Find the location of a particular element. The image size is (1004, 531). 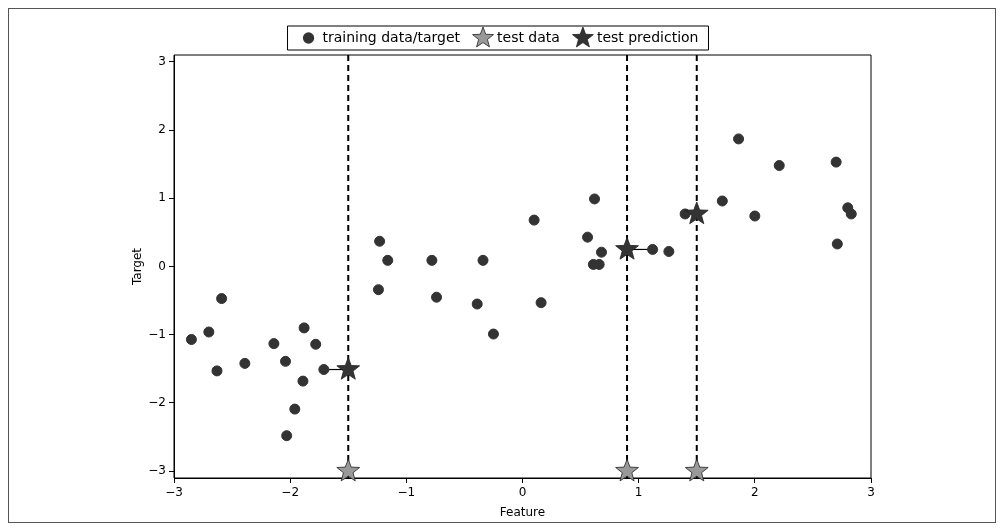

x-tick-label: 0 is located at coordinates (522, 492).